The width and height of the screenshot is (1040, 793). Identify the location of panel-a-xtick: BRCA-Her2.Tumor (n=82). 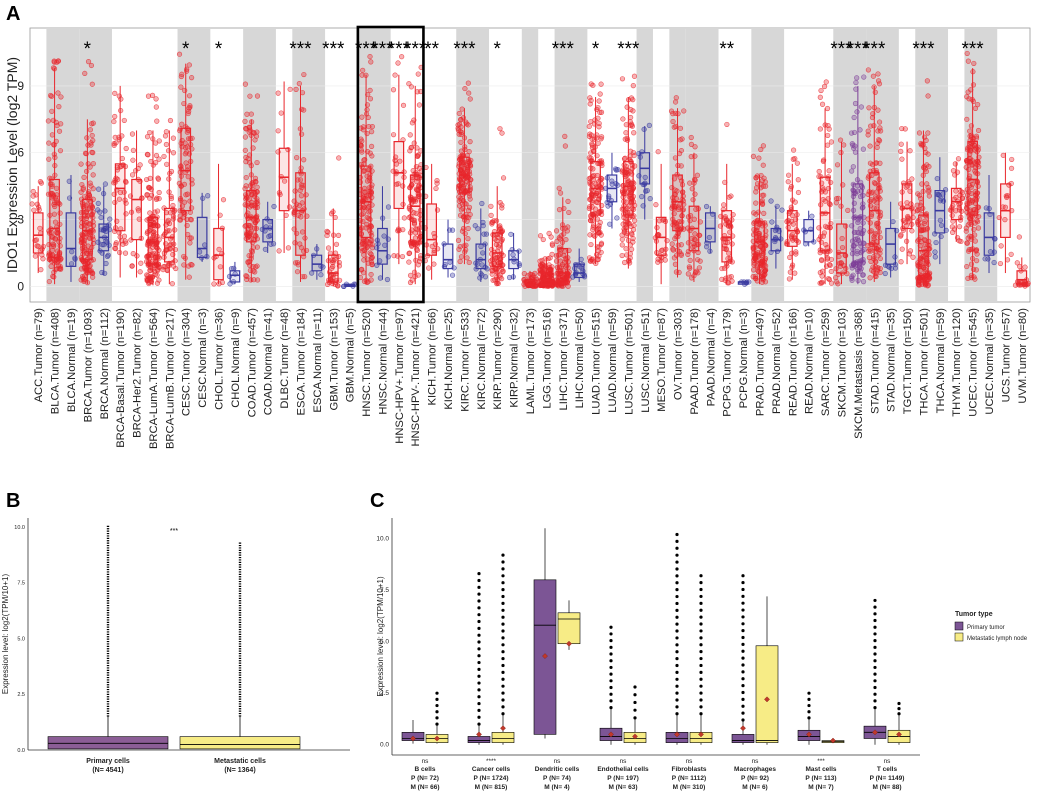
(138, 373).